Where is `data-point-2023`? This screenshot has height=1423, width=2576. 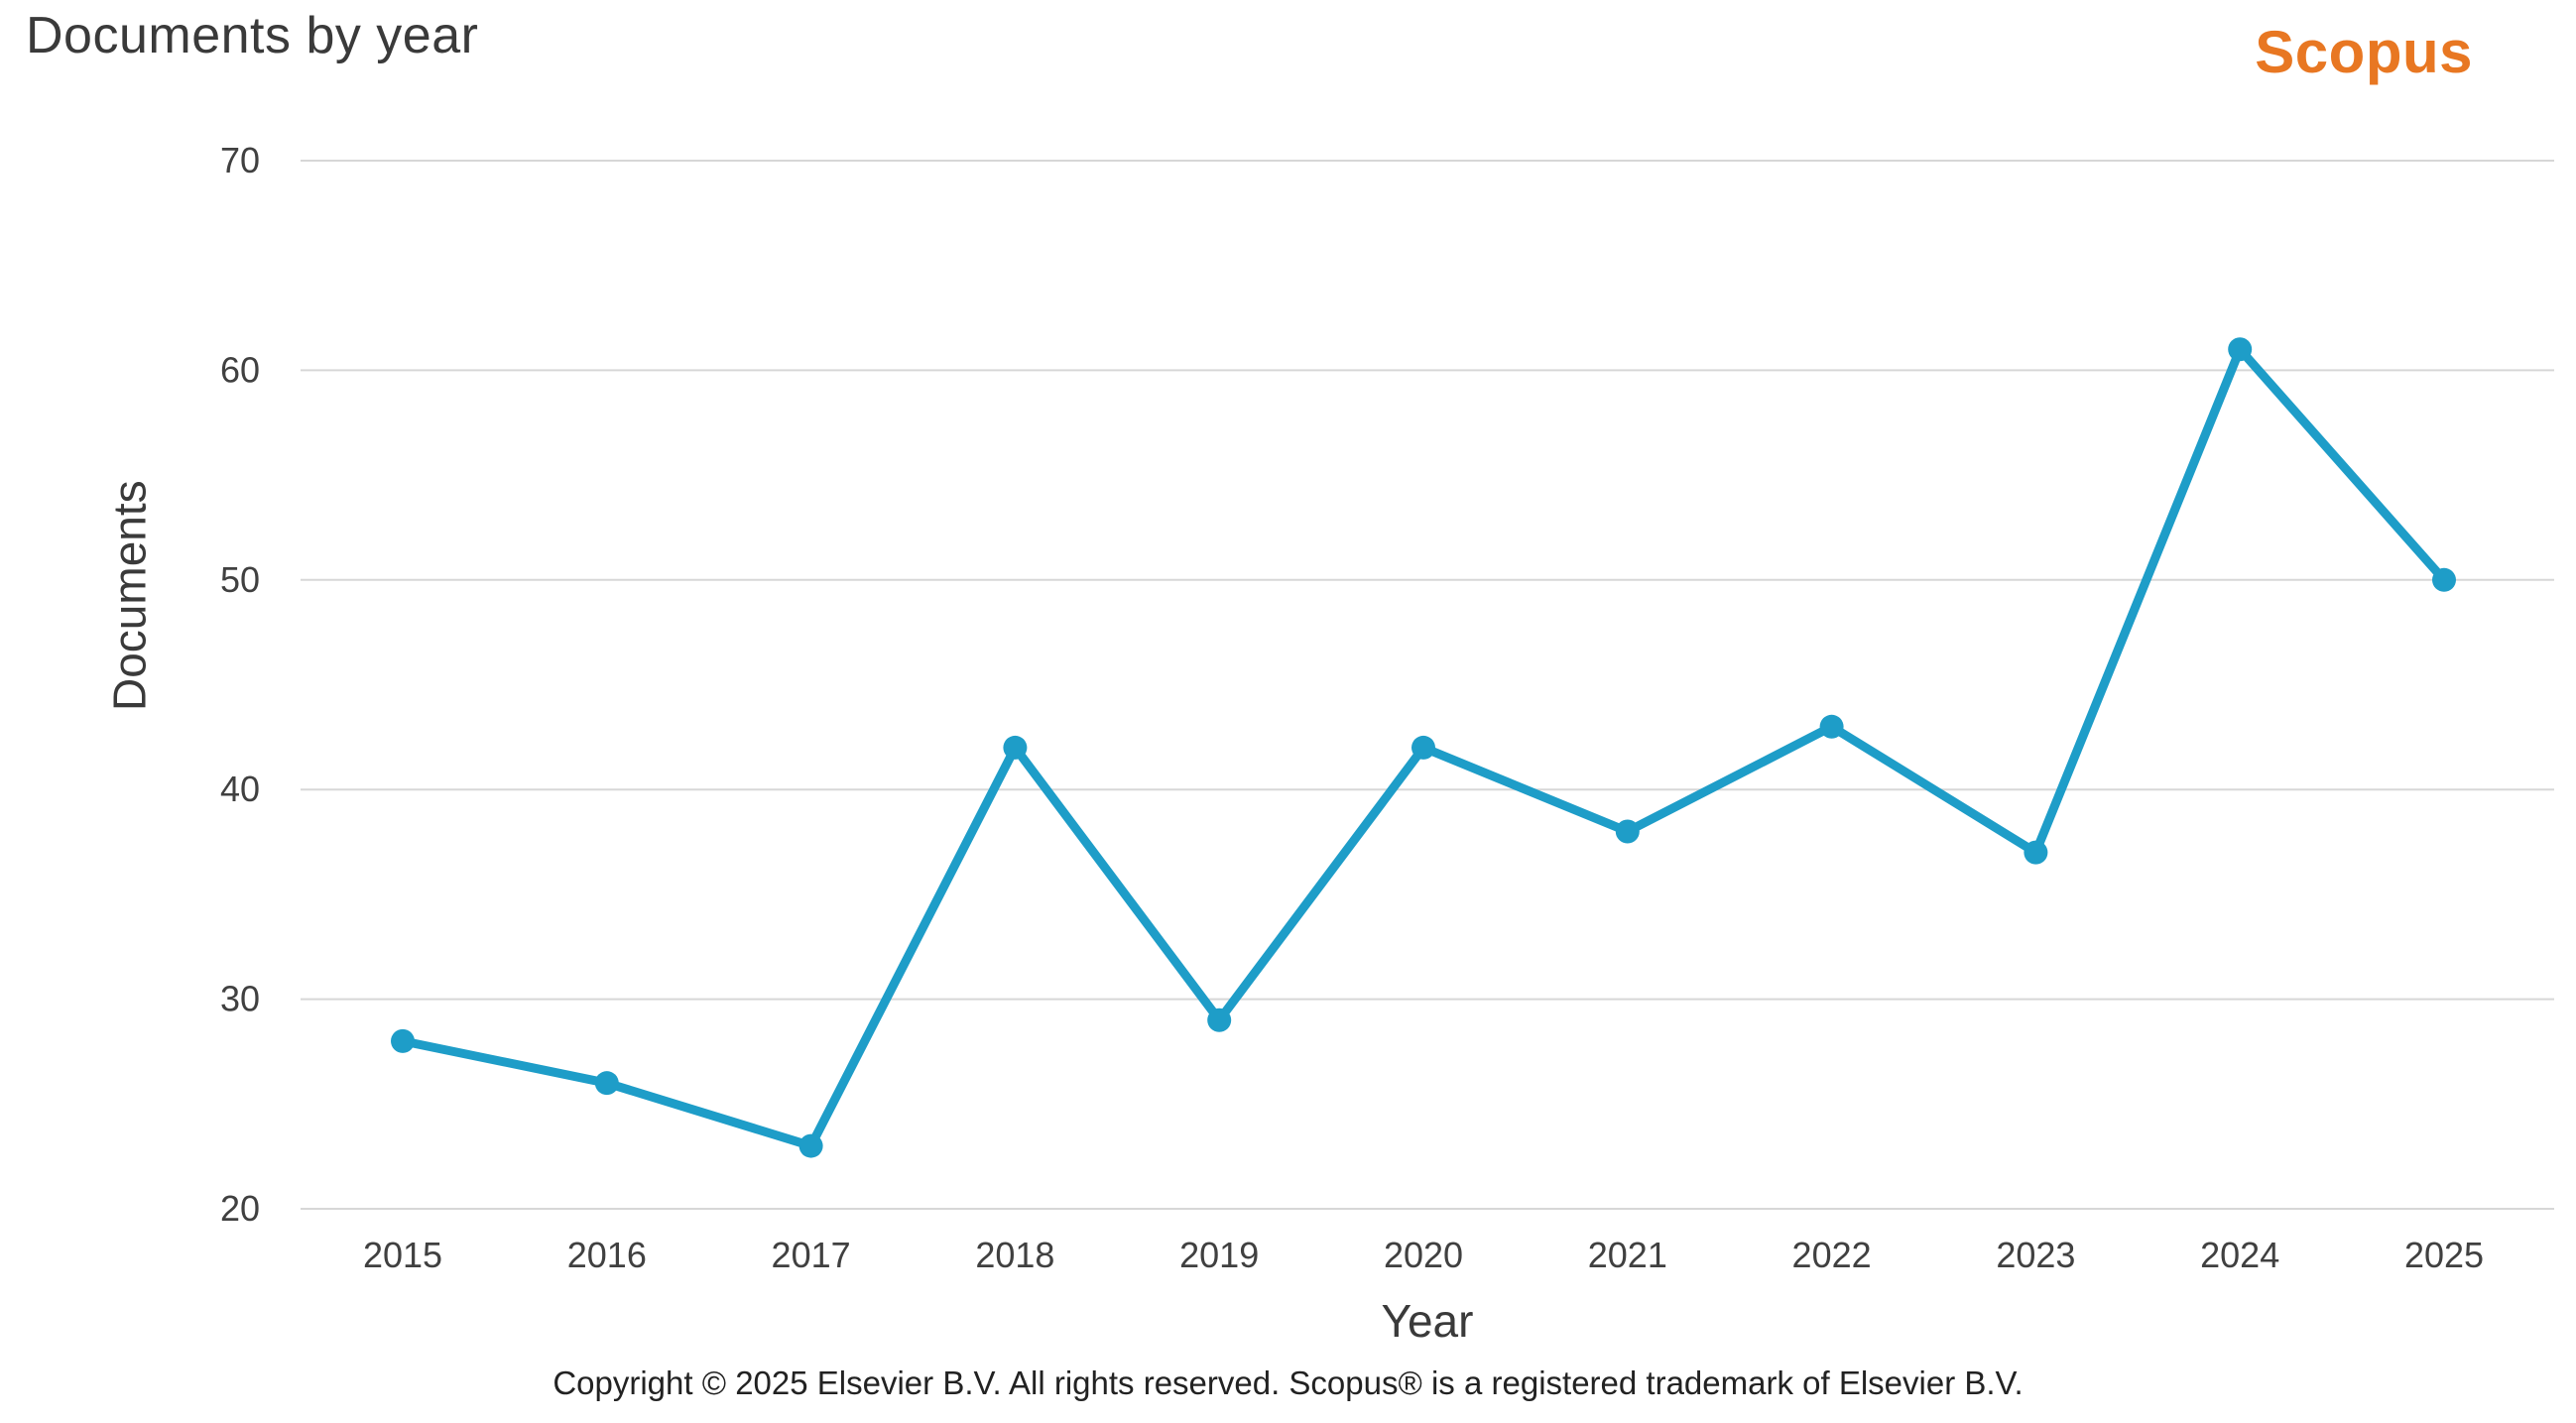 data-point-2023 is located at coordinates (2036, 853).